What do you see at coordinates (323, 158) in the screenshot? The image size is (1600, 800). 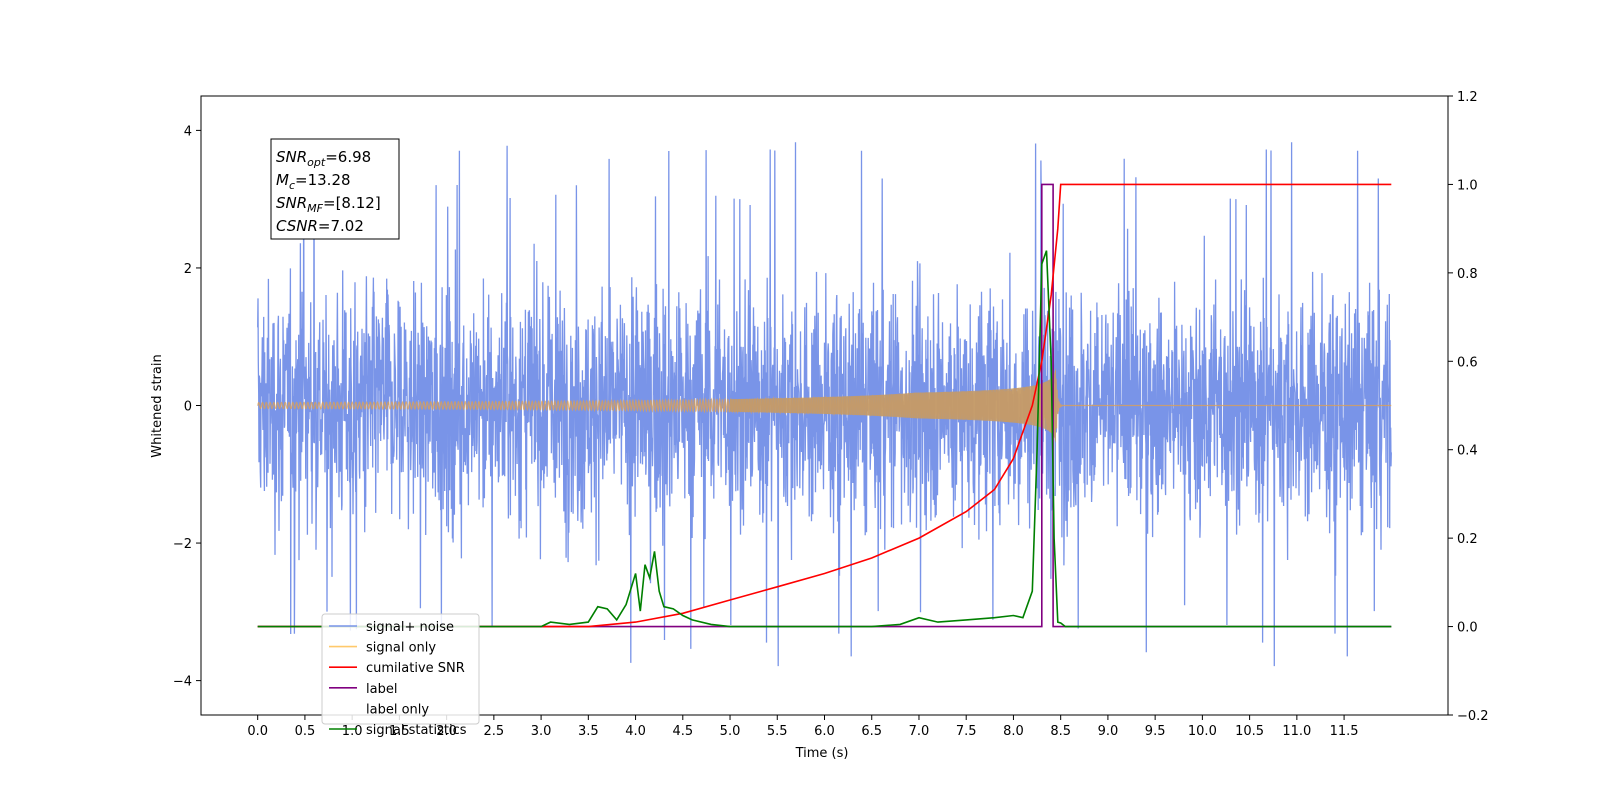 I see `annotation-line: SNRopt=6.98` at bounding box center [323, 158].